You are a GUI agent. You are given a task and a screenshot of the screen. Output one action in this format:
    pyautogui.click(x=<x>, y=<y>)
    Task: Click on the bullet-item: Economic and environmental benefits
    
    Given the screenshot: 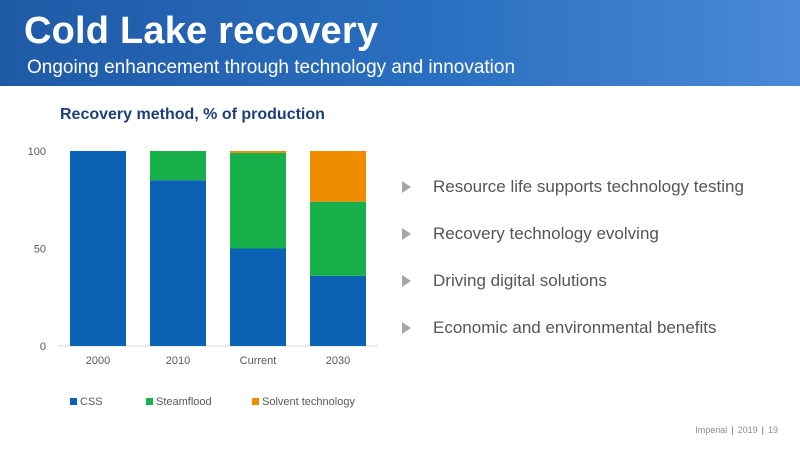 What is the action you would take?
    pyautogui.click(x=597, y=327)
    